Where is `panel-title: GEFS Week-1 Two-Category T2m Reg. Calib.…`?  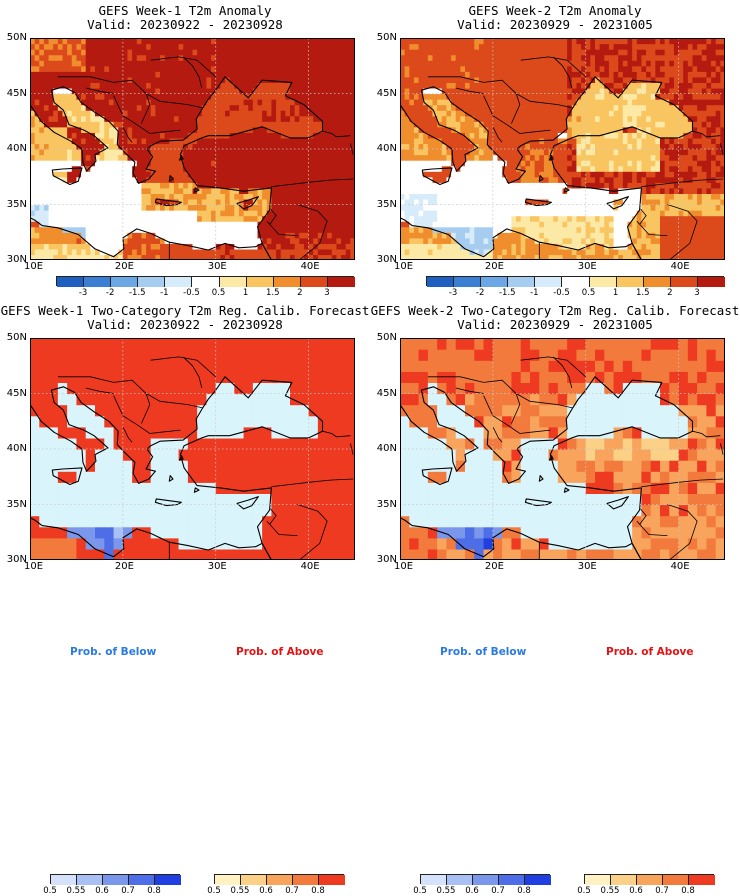 panel-title: GEFS Week-1 Two-Category T2m Reg. Calib.… is located at coordinates (185, 311).